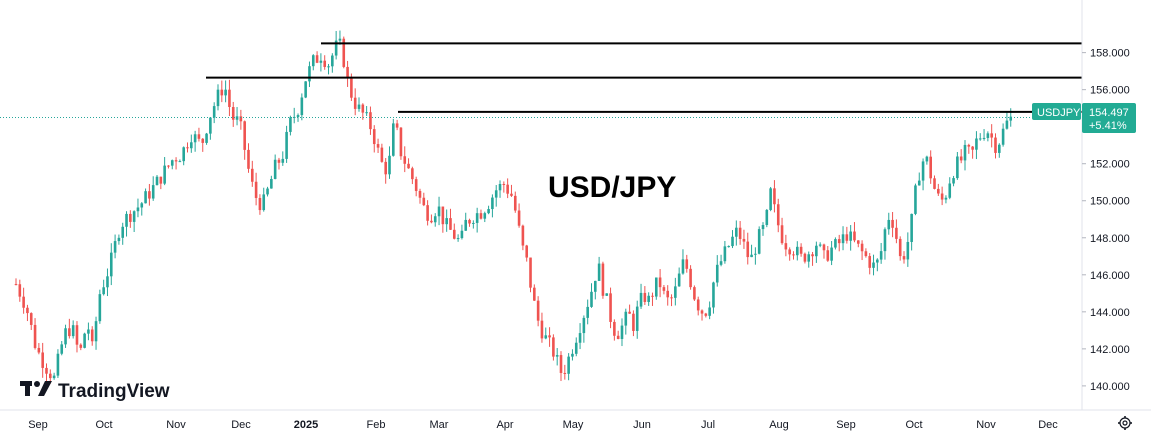  I want to click on time-tick-label: Aug, so click(779, 425).